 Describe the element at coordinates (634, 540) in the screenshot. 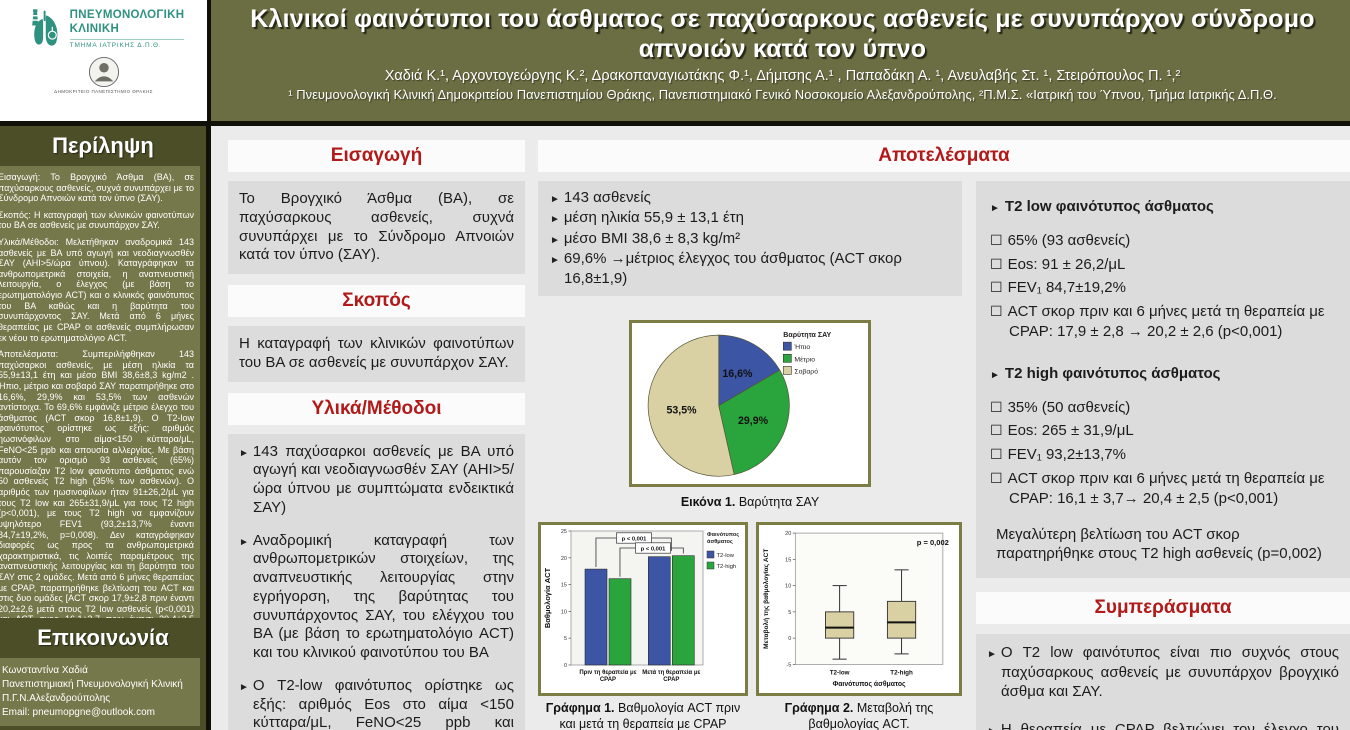

I see `svg-text: p < 0,001` at that location.